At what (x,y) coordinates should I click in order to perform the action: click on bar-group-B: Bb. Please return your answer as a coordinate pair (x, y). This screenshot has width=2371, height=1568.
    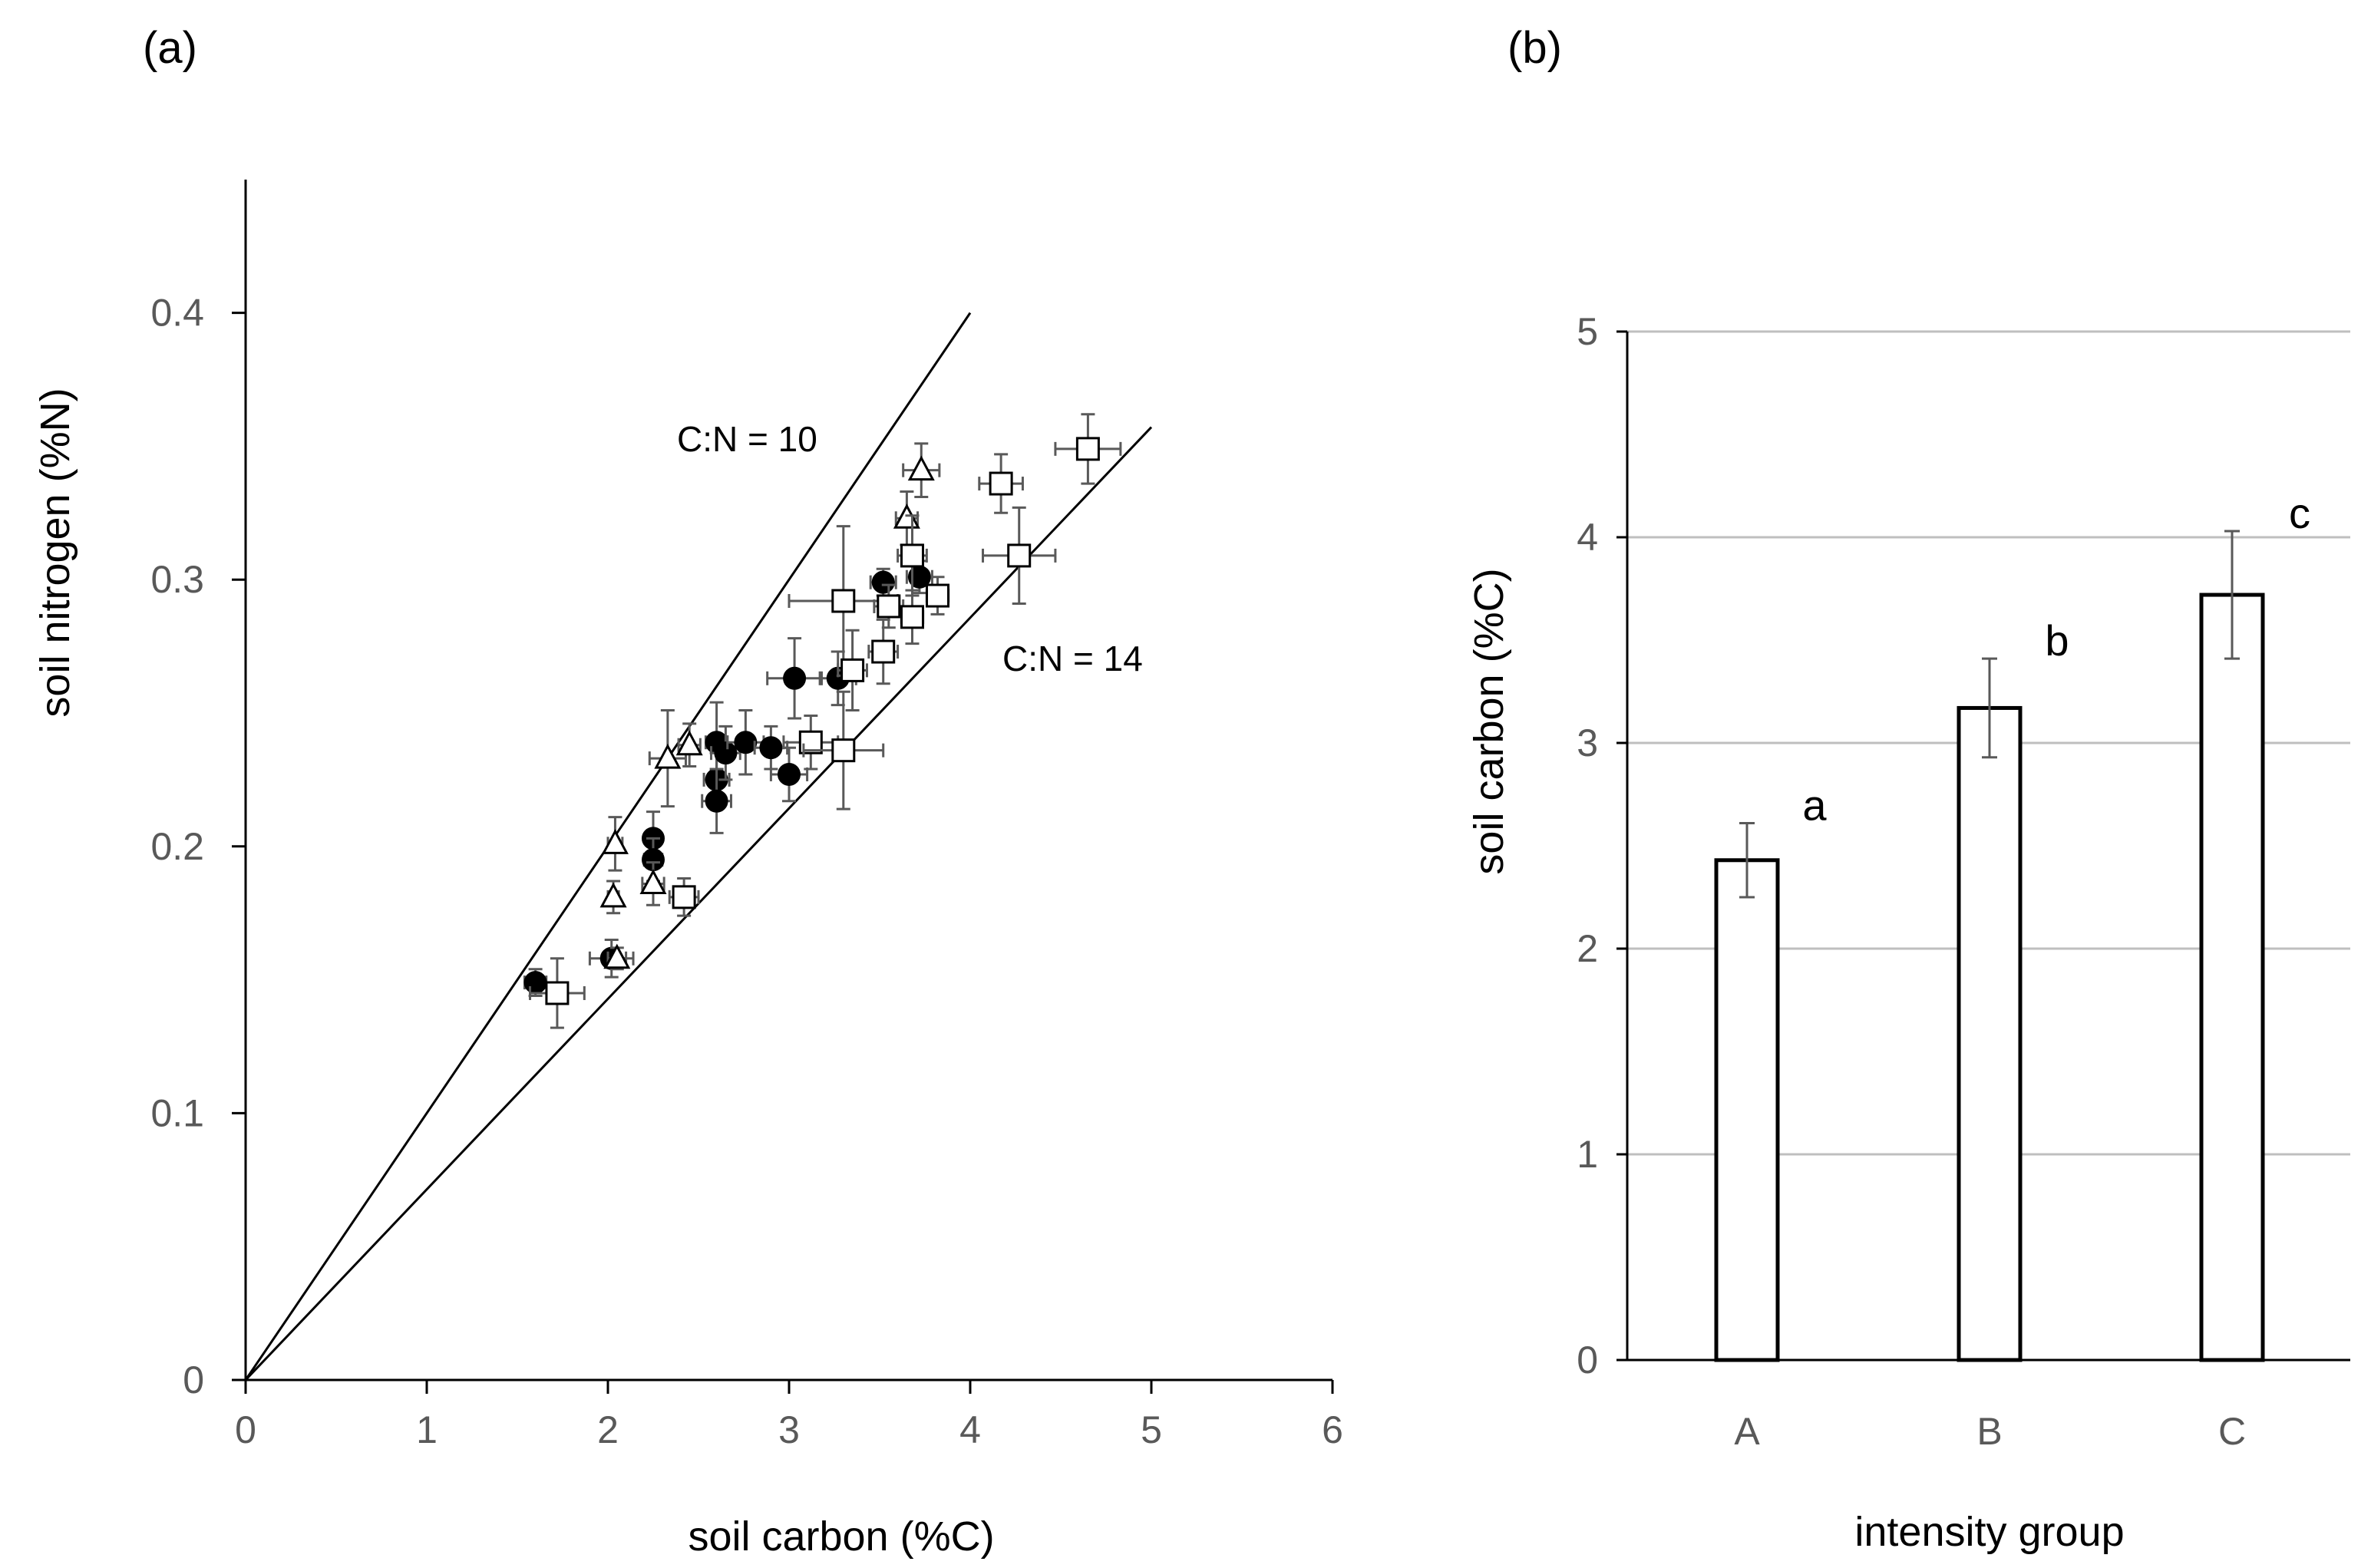
    Looking at the image, I should click on (2013, 1034).